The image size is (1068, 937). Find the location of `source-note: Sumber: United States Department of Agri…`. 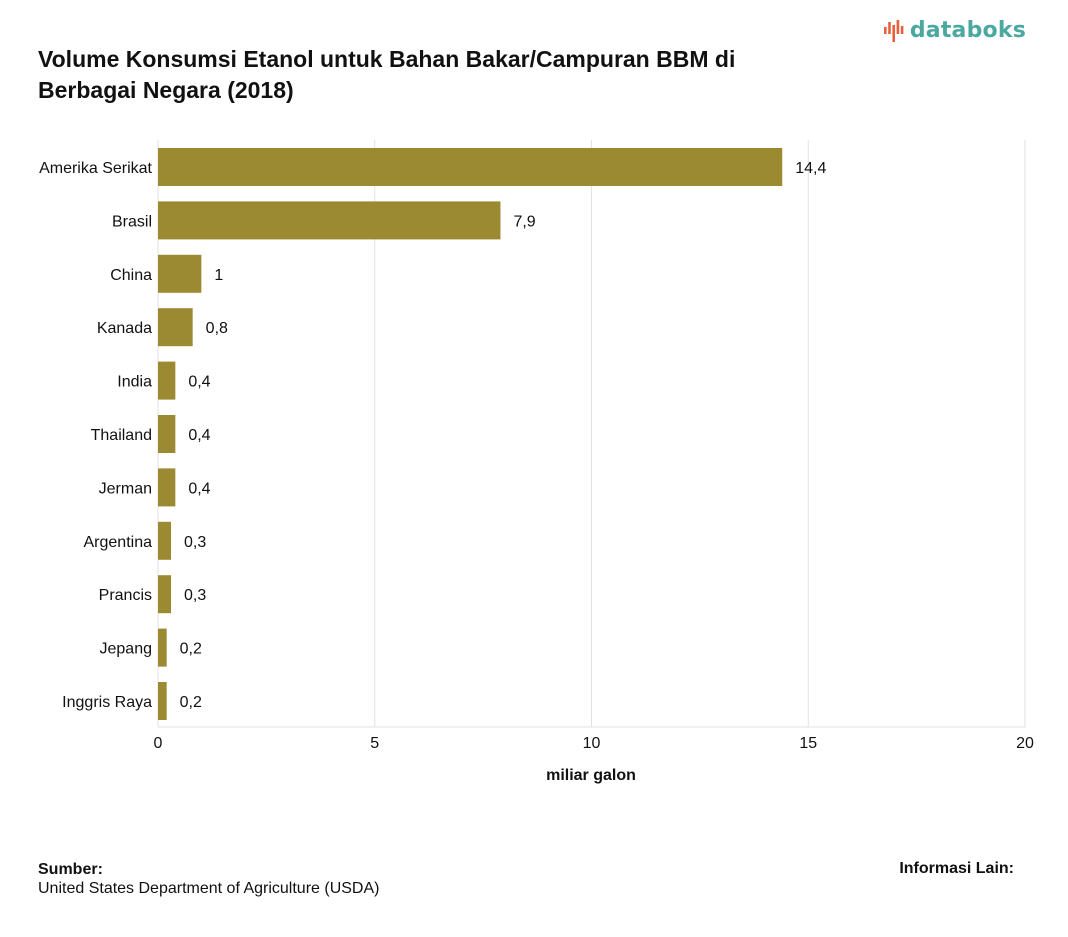

source-note: Sumber: United States Department of Agri… is located at coordinates (208, 879).